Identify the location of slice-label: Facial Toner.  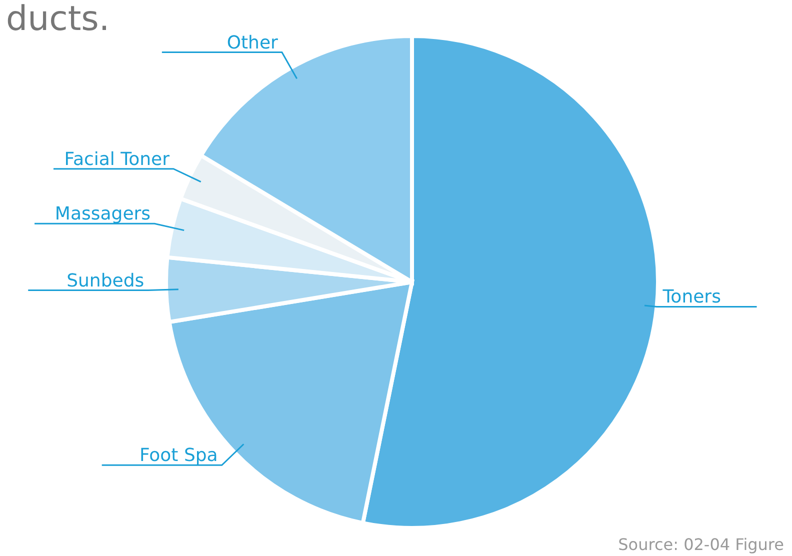
(117, 159).